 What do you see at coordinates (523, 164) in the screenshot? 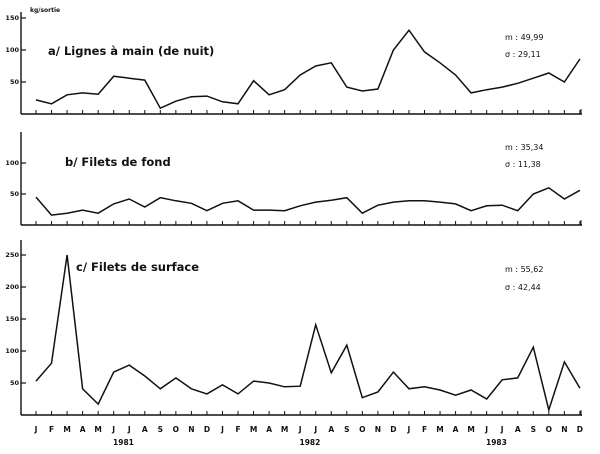
I see `panel-b-sd-stat: σ : 11,38` at bounding box center [523, 164].